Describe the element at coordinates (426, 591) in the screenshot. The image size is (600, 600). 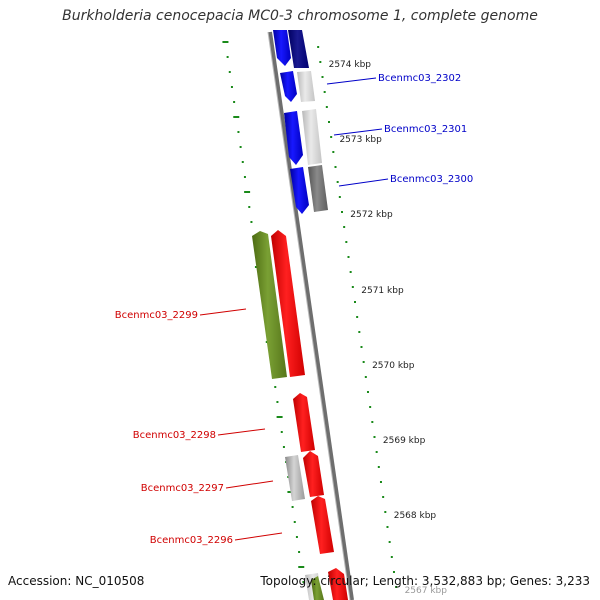
I see `scale-label: 2567 kbp` at that location.